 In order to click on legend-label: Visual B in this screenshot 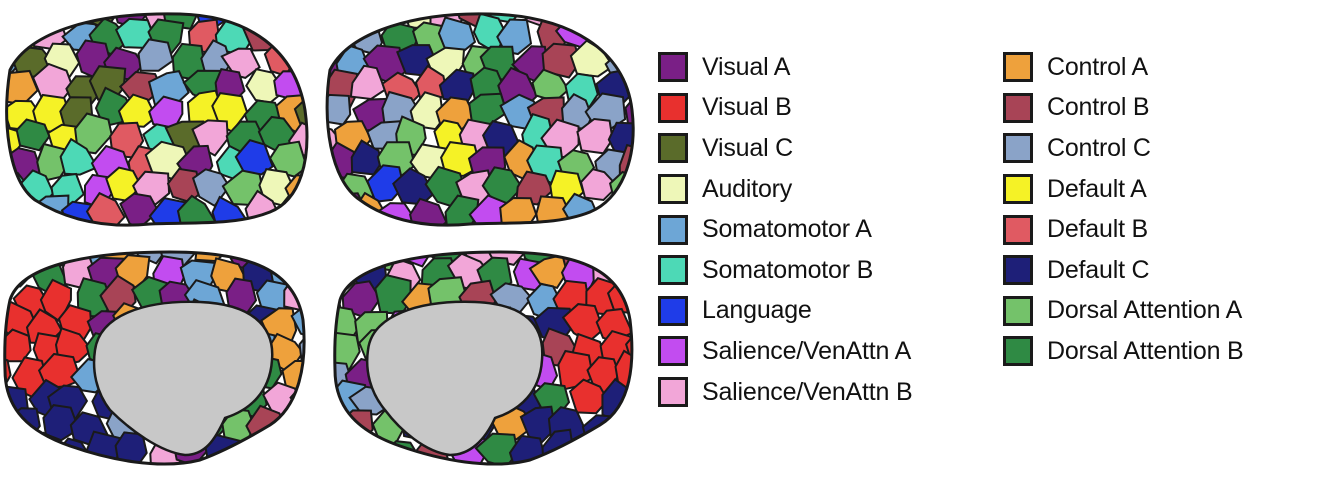, I will do `click(747, 107)`.